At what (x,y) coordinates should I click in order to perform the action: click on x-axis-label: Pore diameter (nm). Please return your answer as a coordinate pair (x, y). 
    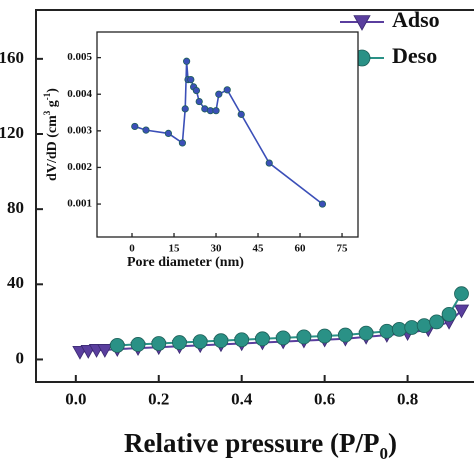
    Looking at the image, I should click on (185, 262).